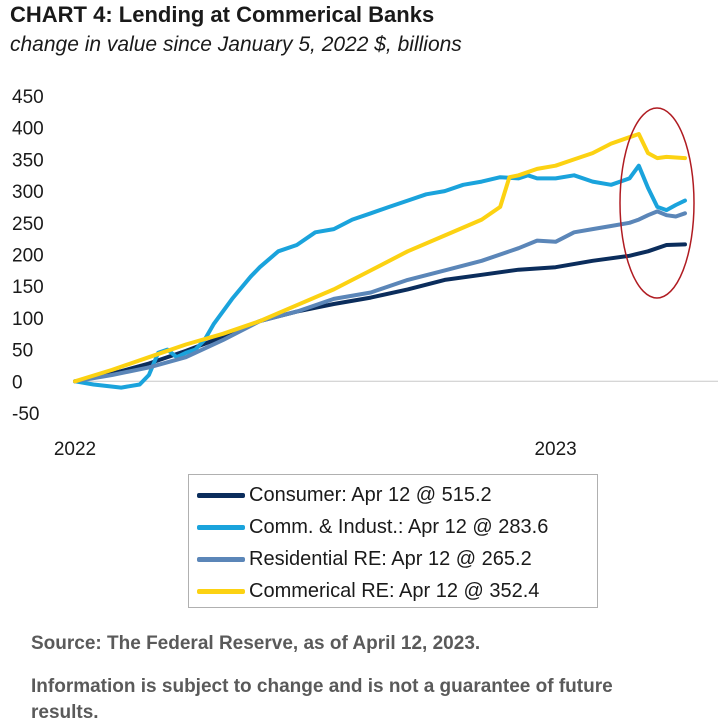 The image size is (724, 726). I want to click on y-tick-label: 50, so click(22, 351).